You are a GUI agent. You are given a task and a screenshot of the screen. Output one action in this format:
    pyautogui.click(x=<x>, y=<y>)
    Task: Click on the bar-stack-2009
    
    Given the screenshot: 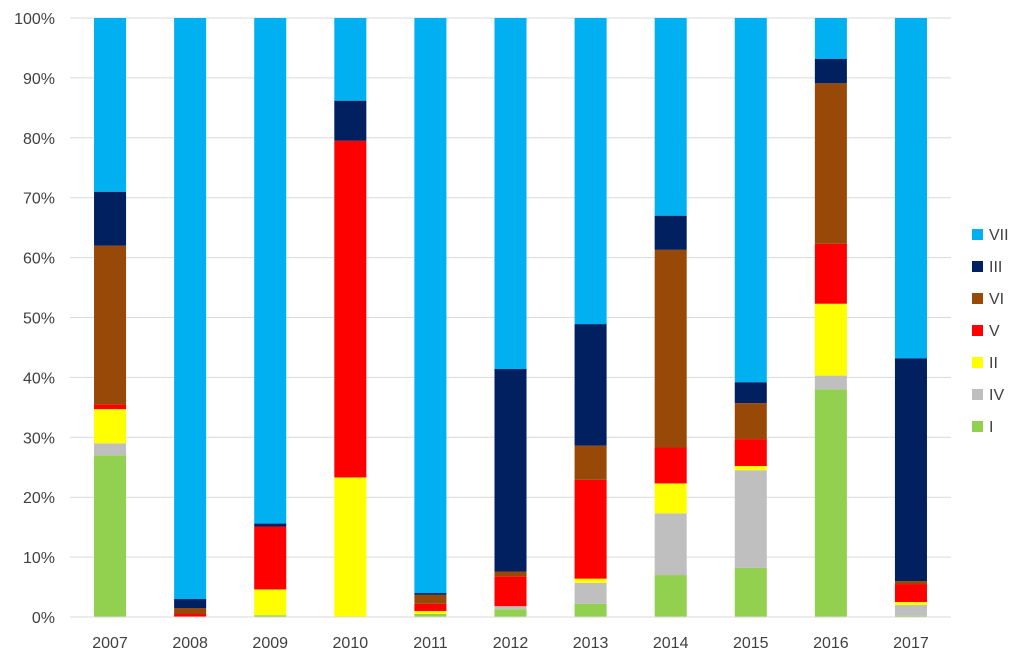 What is the action you would take?
    pyautogui.click(x=270, y=317)
    